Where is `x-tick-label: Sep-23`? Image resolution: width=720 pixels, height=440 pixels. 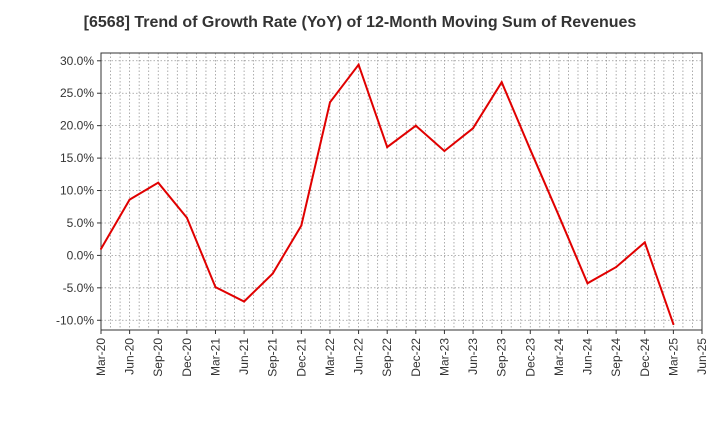 x-tick-label: Sep-23 is located at coordinates (502, 357).